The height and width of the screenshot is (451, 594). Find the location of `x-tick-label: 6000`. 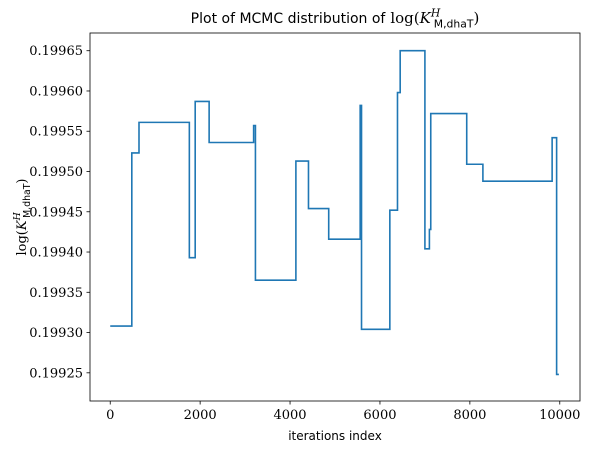

x-tick-label: 6000 is located at coordinates (379, 415).